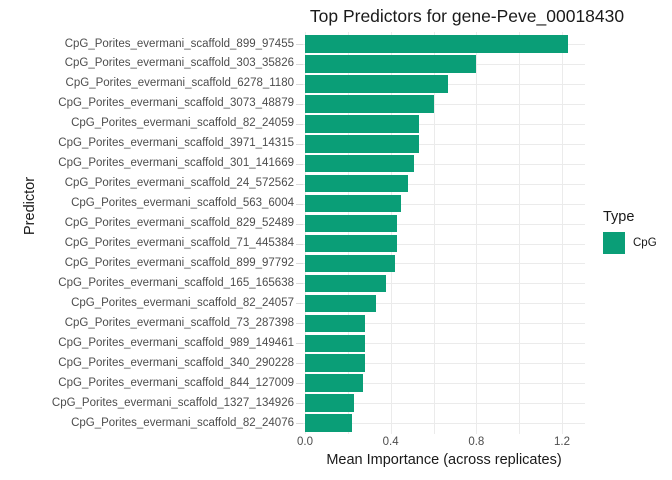 The height and width of the screenshot is (480, 672). I want to click on y-axis-label: CpG_Porites_evermani_scaffold_829_52489, so click(179, 223).